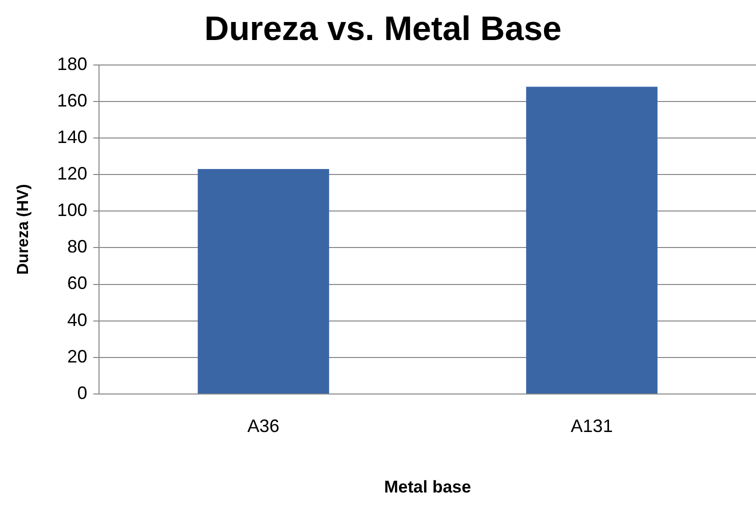 Image resolution: width=756 pixels, height=508 pixels. What do you see at coordinates (263, 426) in the screenshot?
I see `x-tick-label: A36` at bounding box center [263, 426].